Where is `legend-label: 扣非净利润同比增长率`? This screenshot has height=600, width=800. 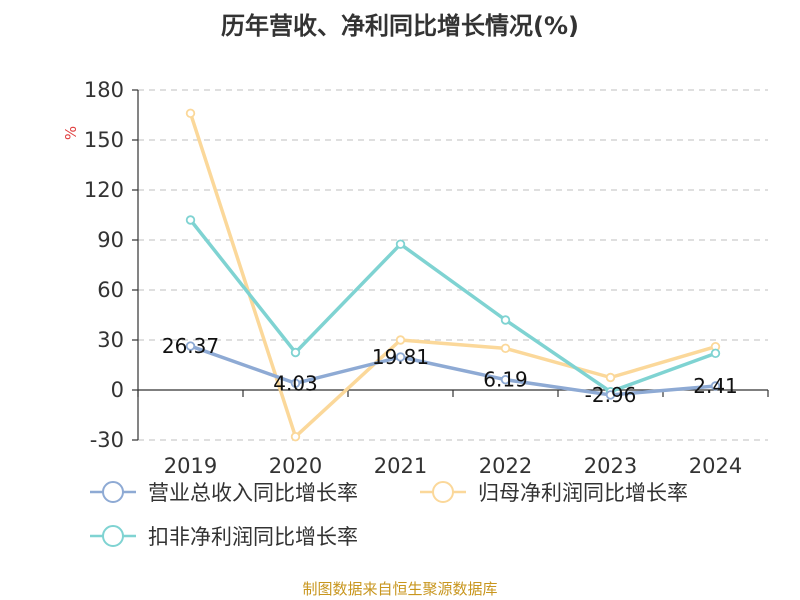
legend-label: 扣非净利润同比增长率 is located at coordinates (253, 537).